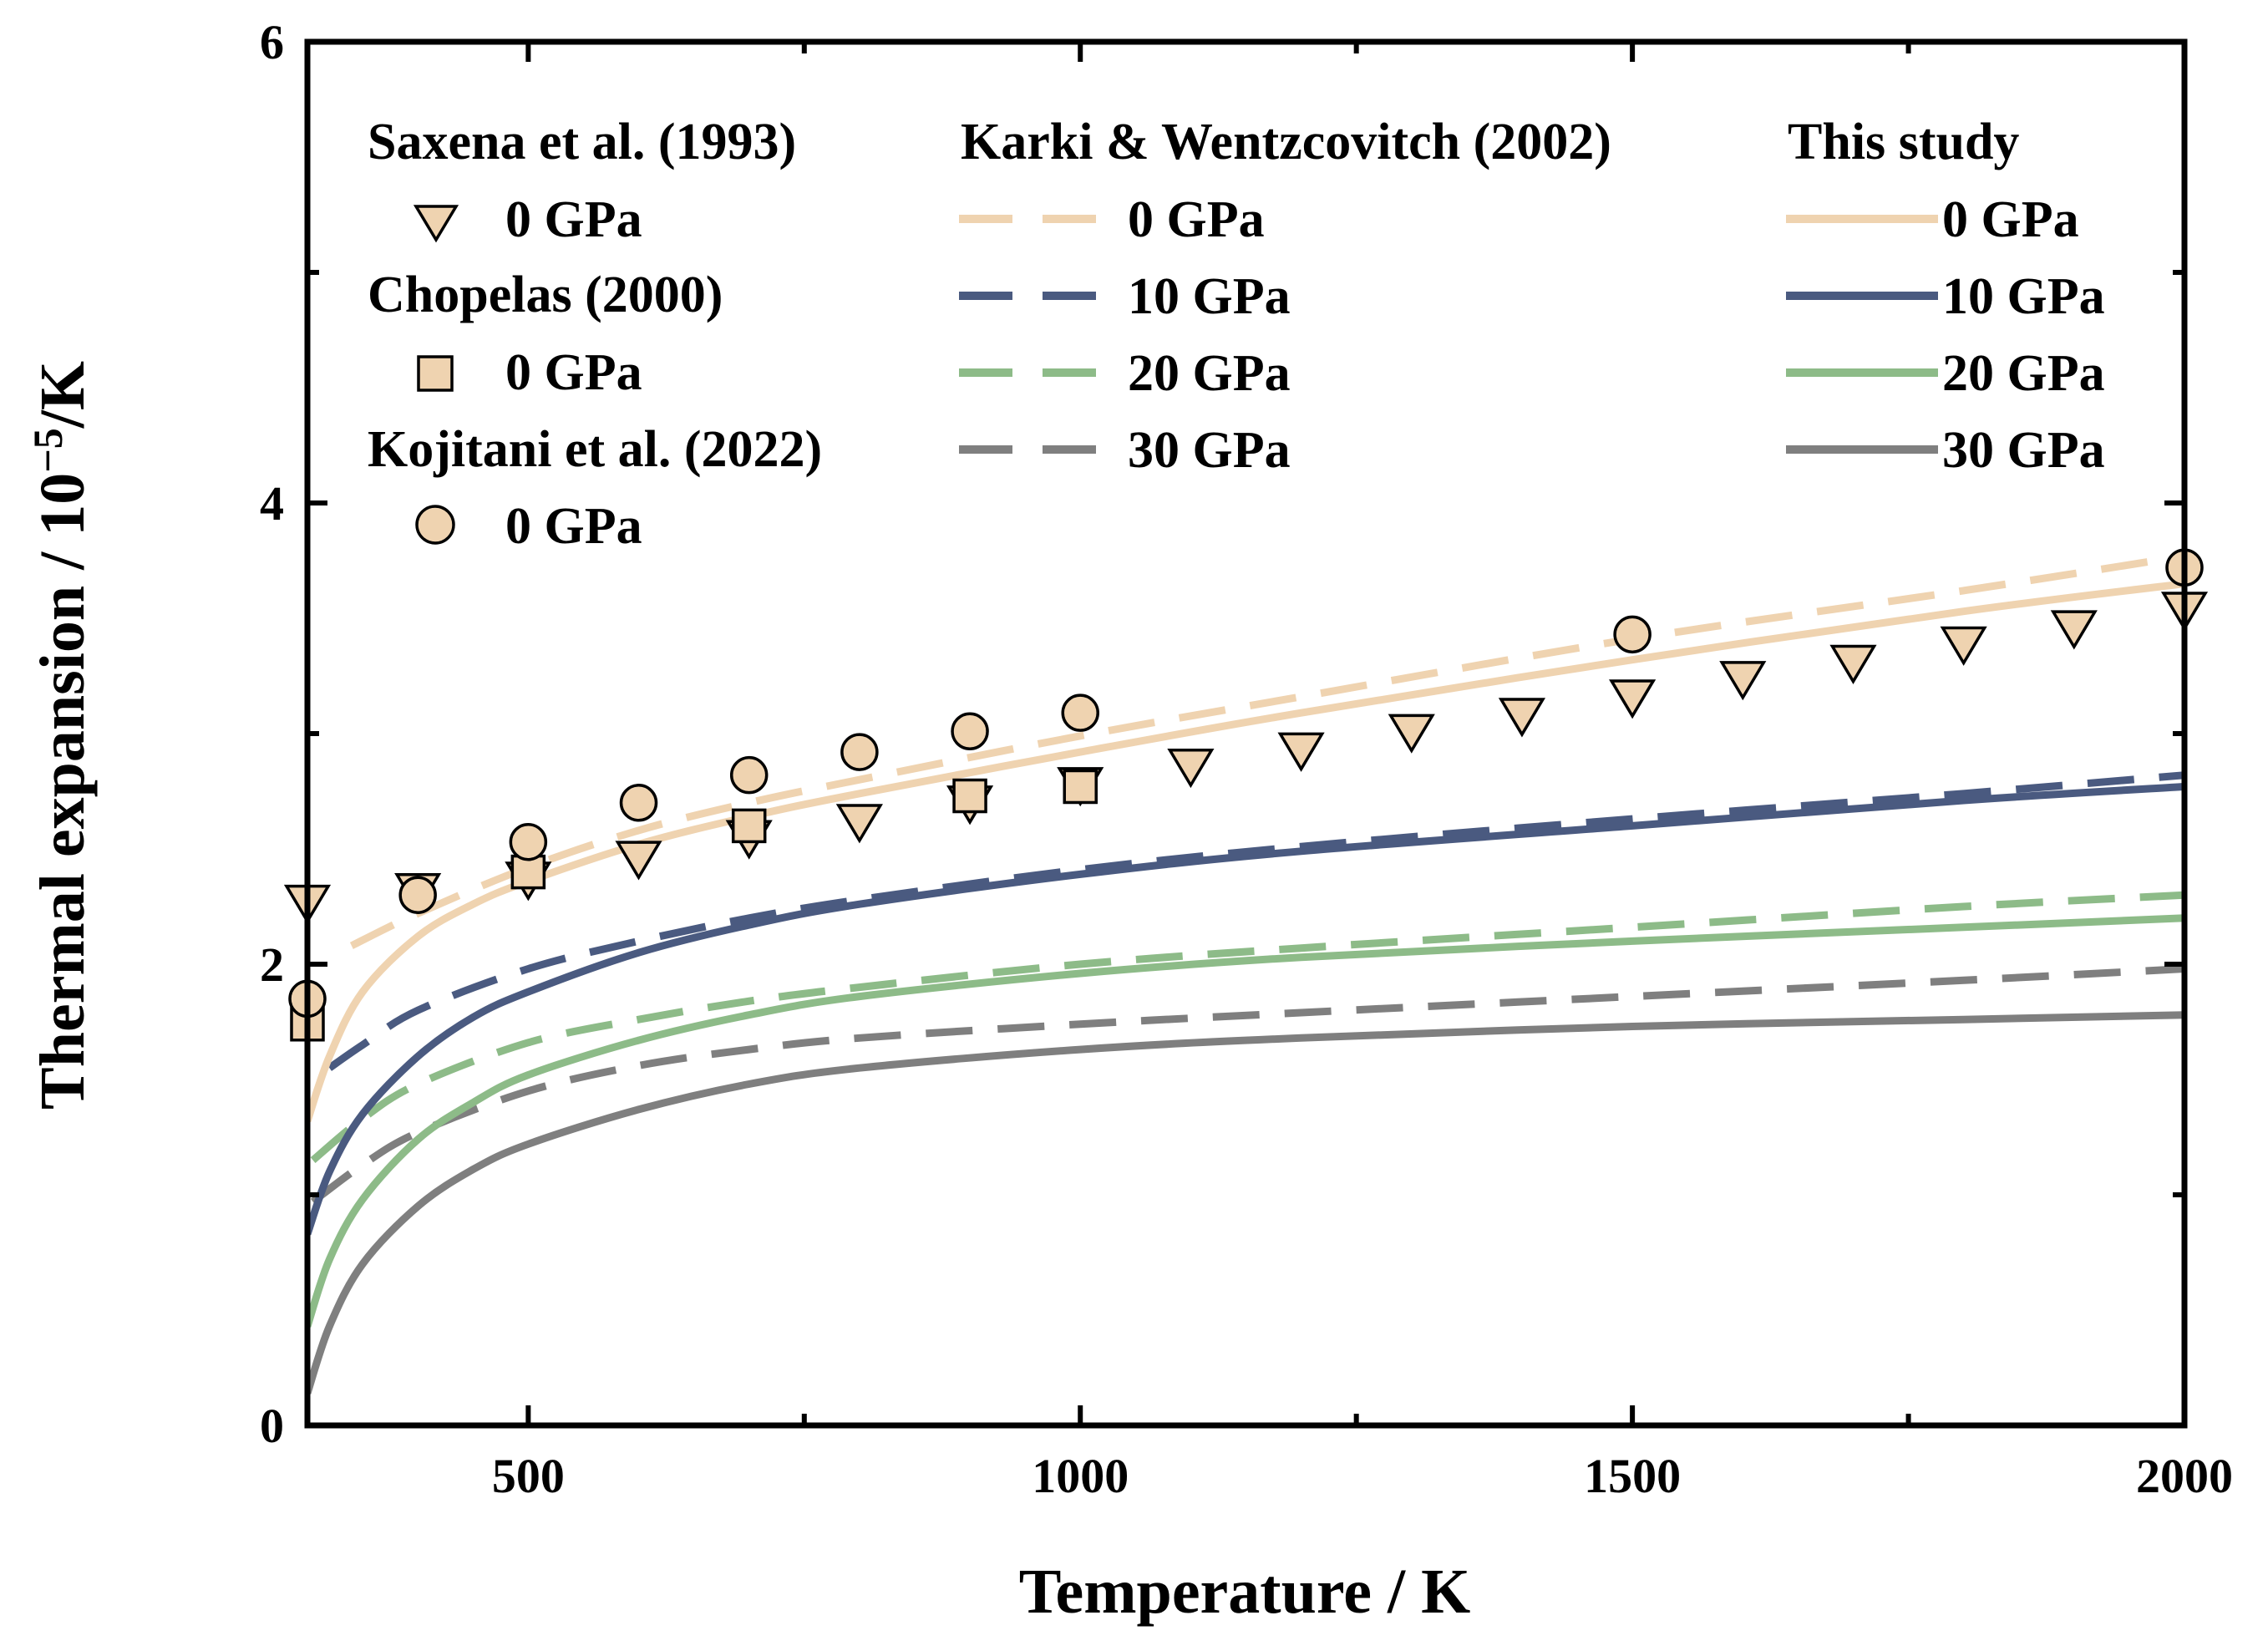 This screenshot has width=2268, height=1651. Describe the element at coordinates (2010, 219) in the screenshot. I see `legend-label-this-0gpa: 0 GPa` at that location.